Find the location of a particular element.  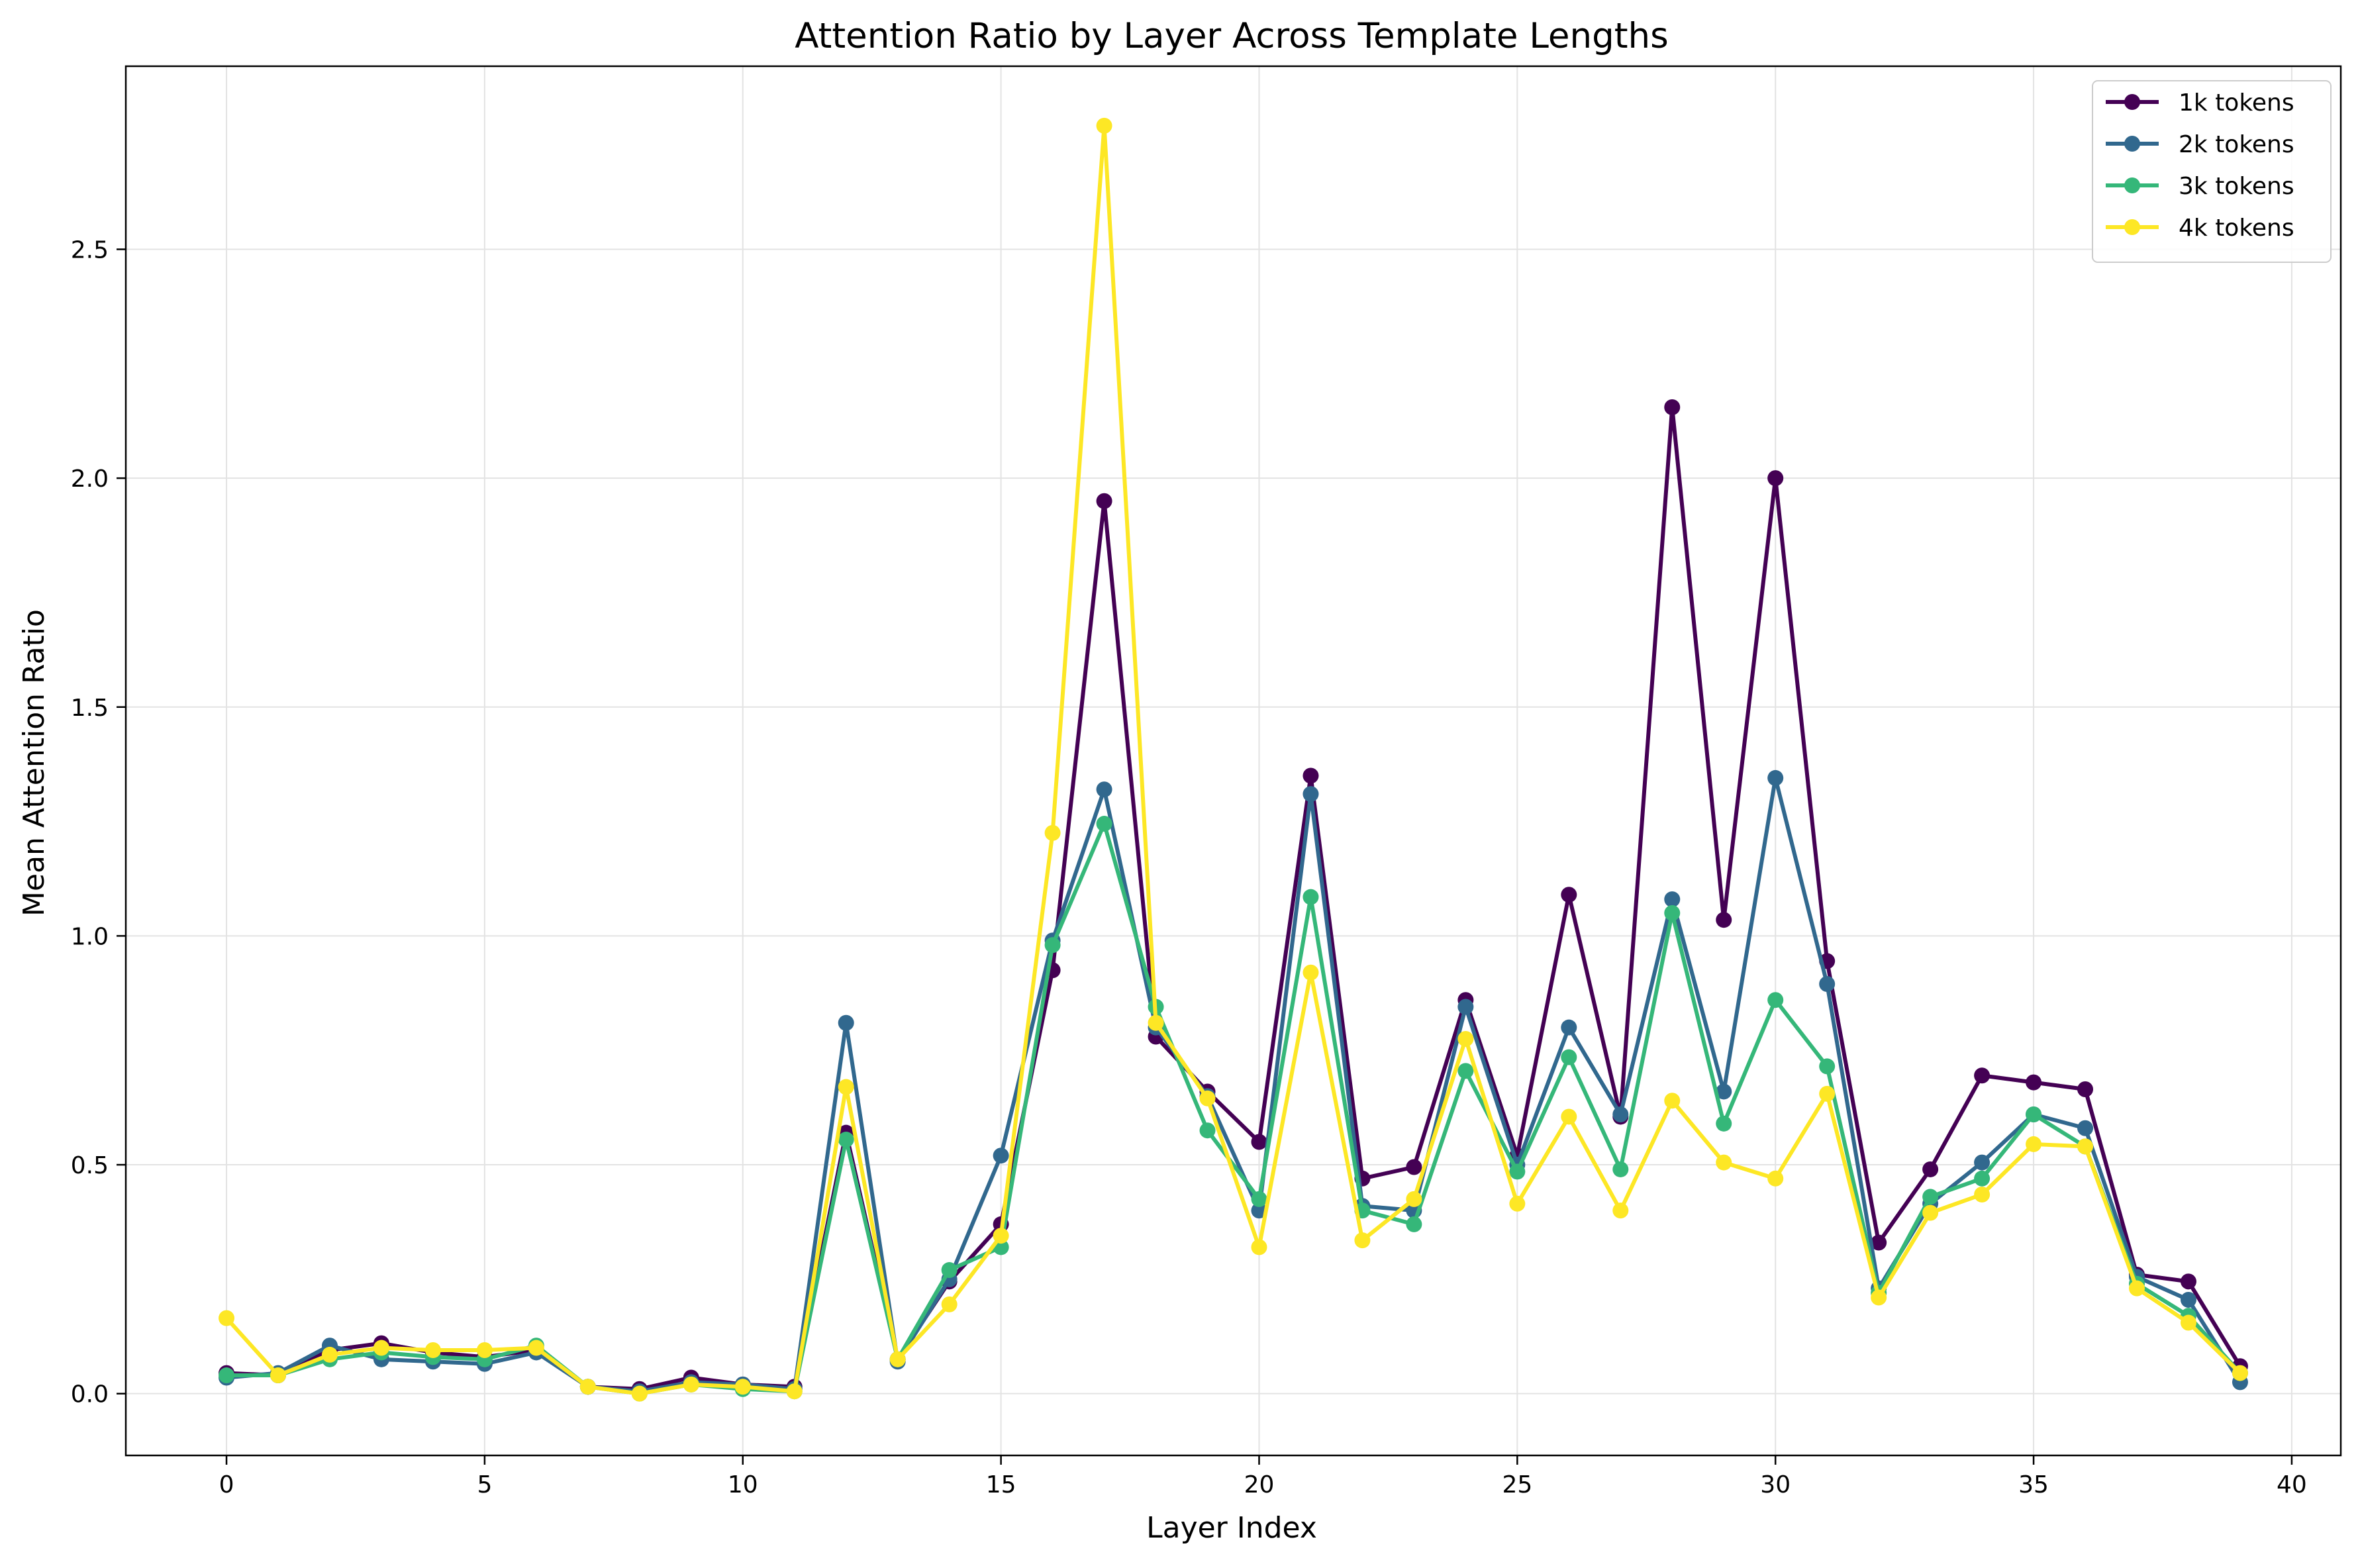

y-tick-label: 1.0 is located at coordinates (90, 936).